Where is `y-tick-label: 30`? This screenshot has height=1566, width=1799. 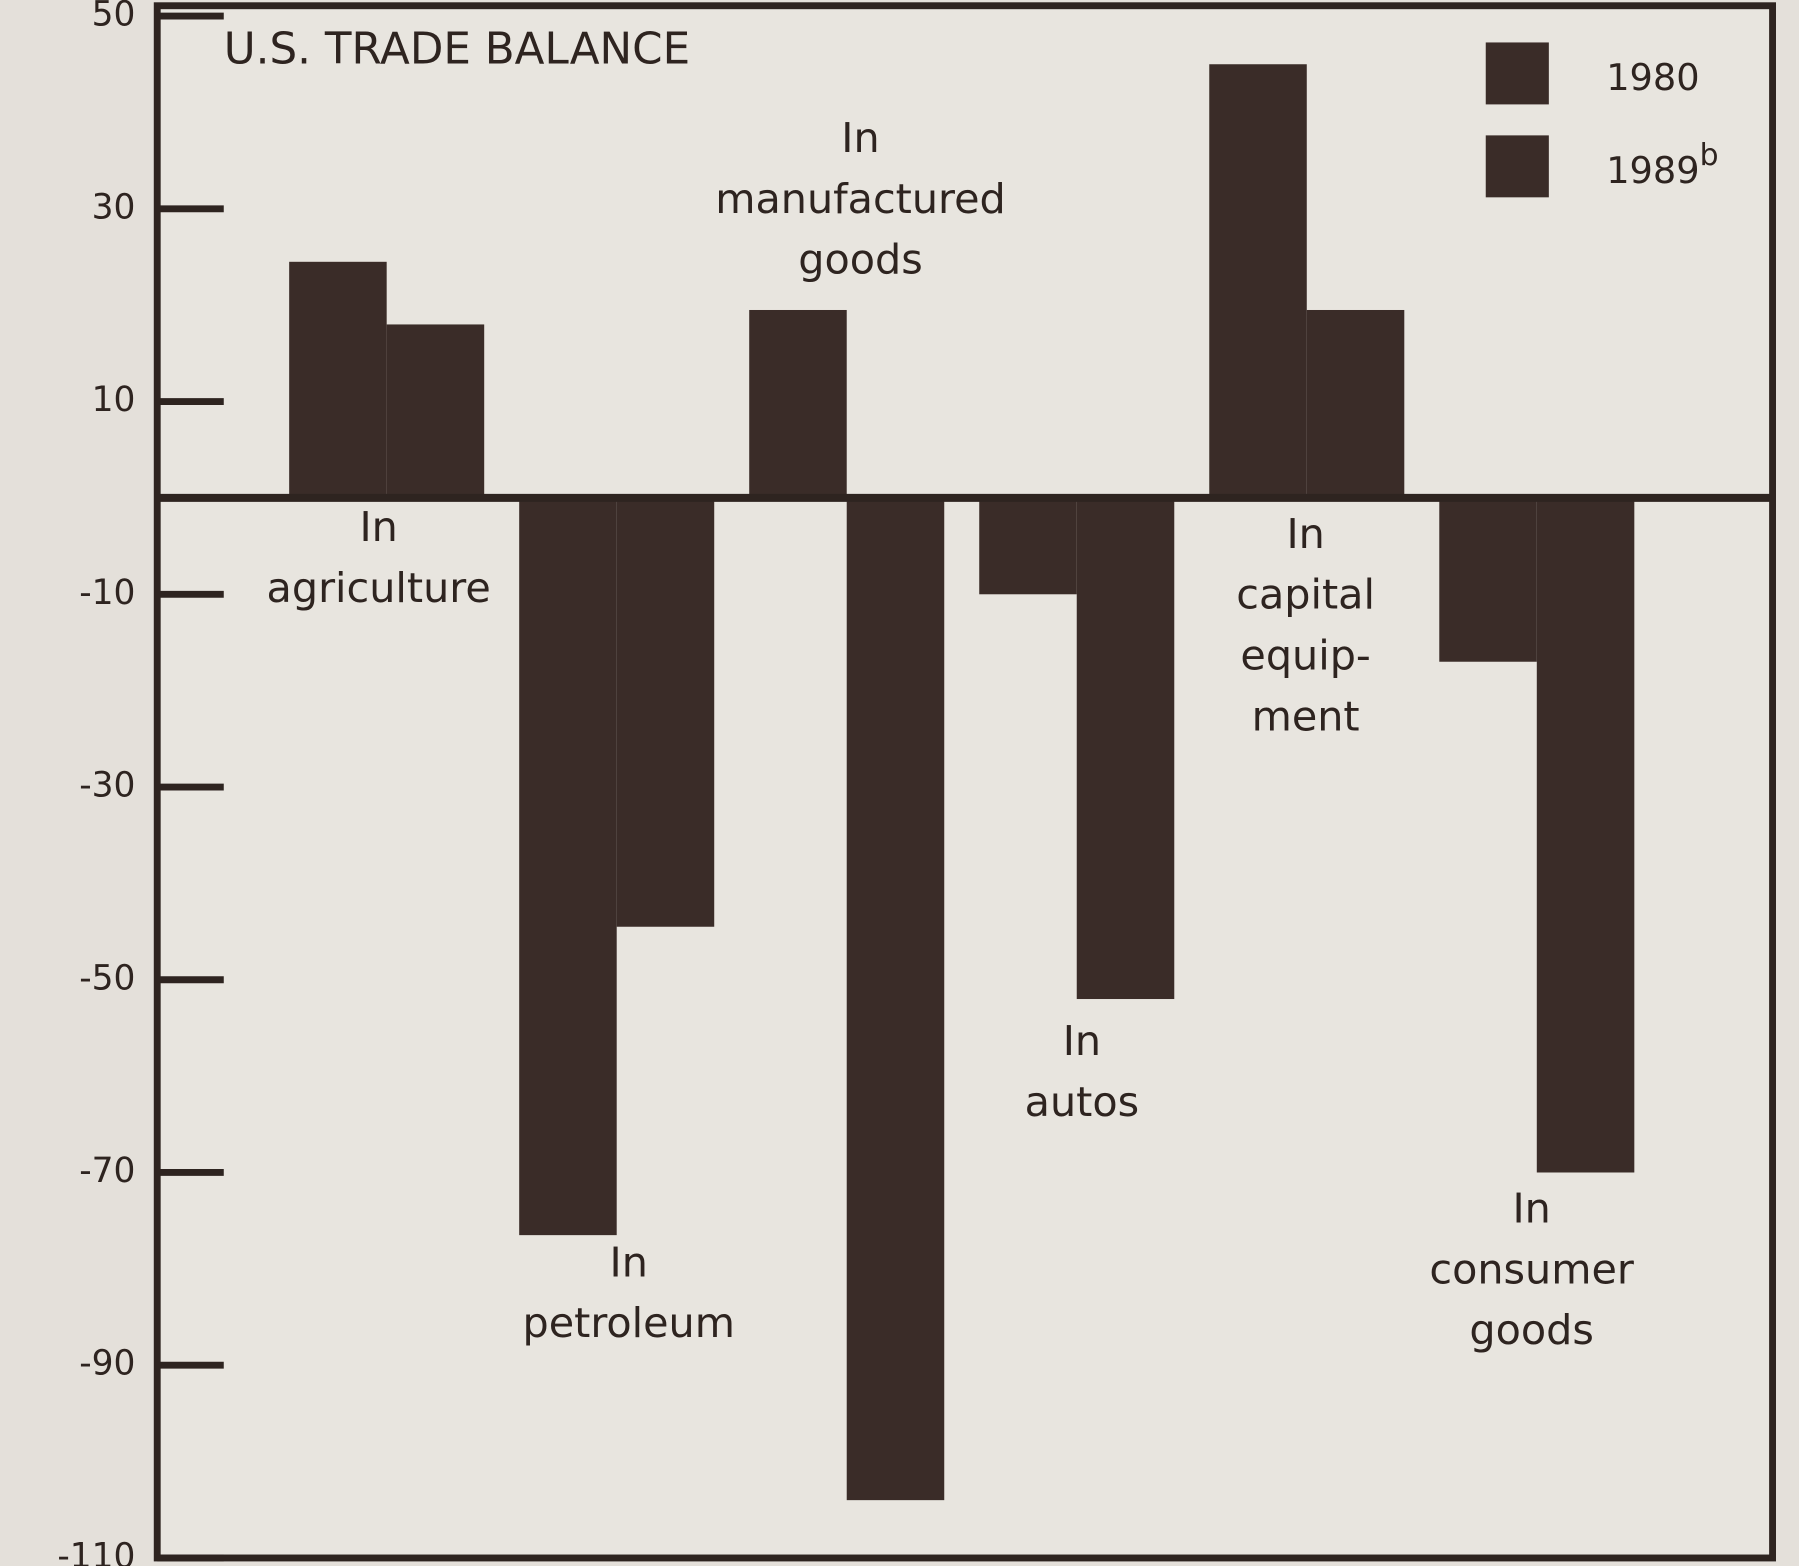 y-tick-label: 30 is located at coordinates (114, 207).